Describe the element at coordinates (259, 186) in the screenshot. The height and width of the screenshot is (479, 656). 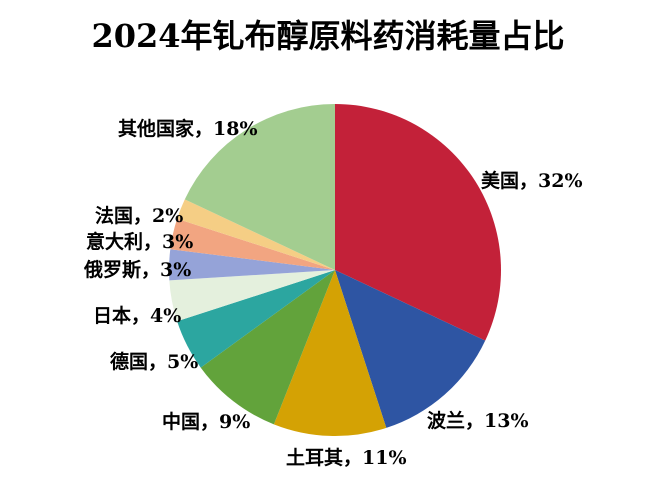
I see `pie-slice-other` at that location.